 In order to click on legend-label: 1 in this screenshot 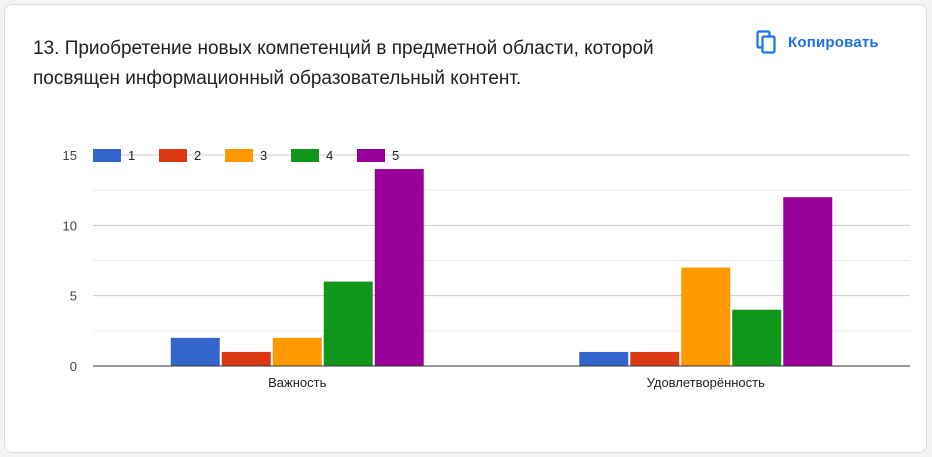, I will do `click(131, 155)`.